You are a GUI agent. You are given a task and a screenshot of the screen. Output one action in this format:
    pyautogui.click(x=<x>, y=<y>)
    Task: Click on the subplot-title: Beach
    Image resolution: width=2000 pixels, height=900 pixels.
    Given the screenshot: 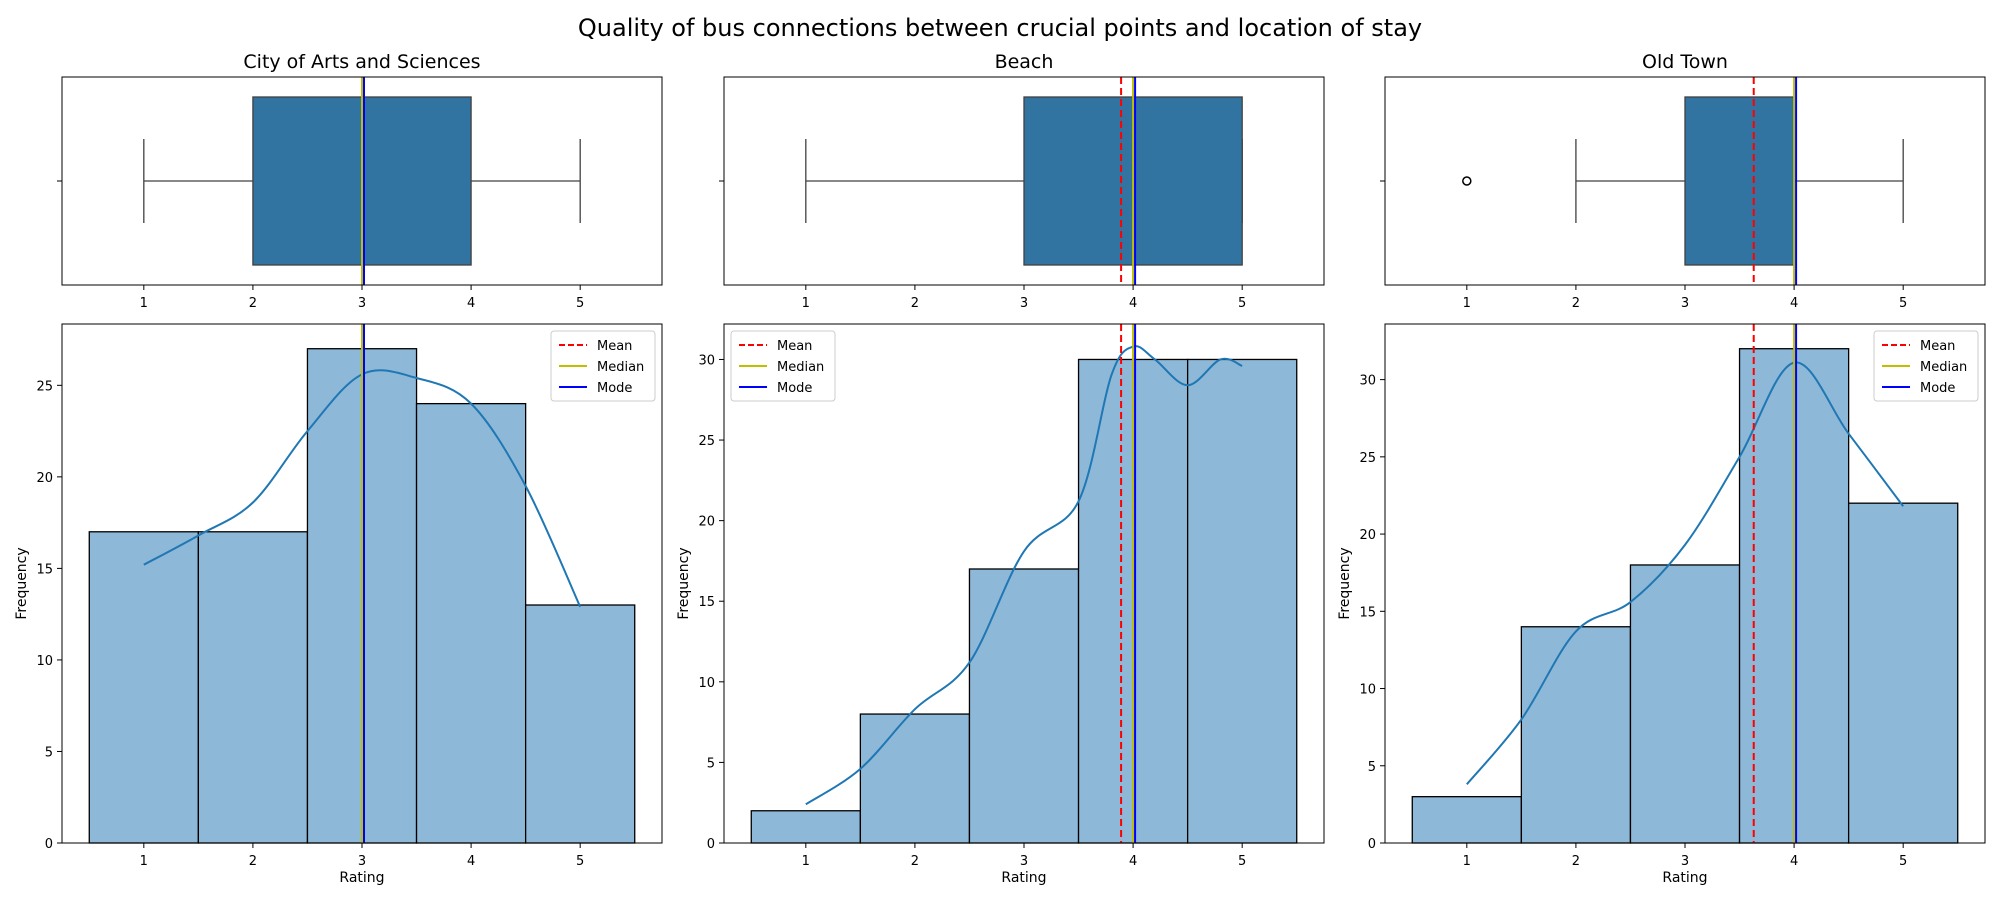 What is the action you would take?
    pyautogui.click(x=1024, y=62)
    